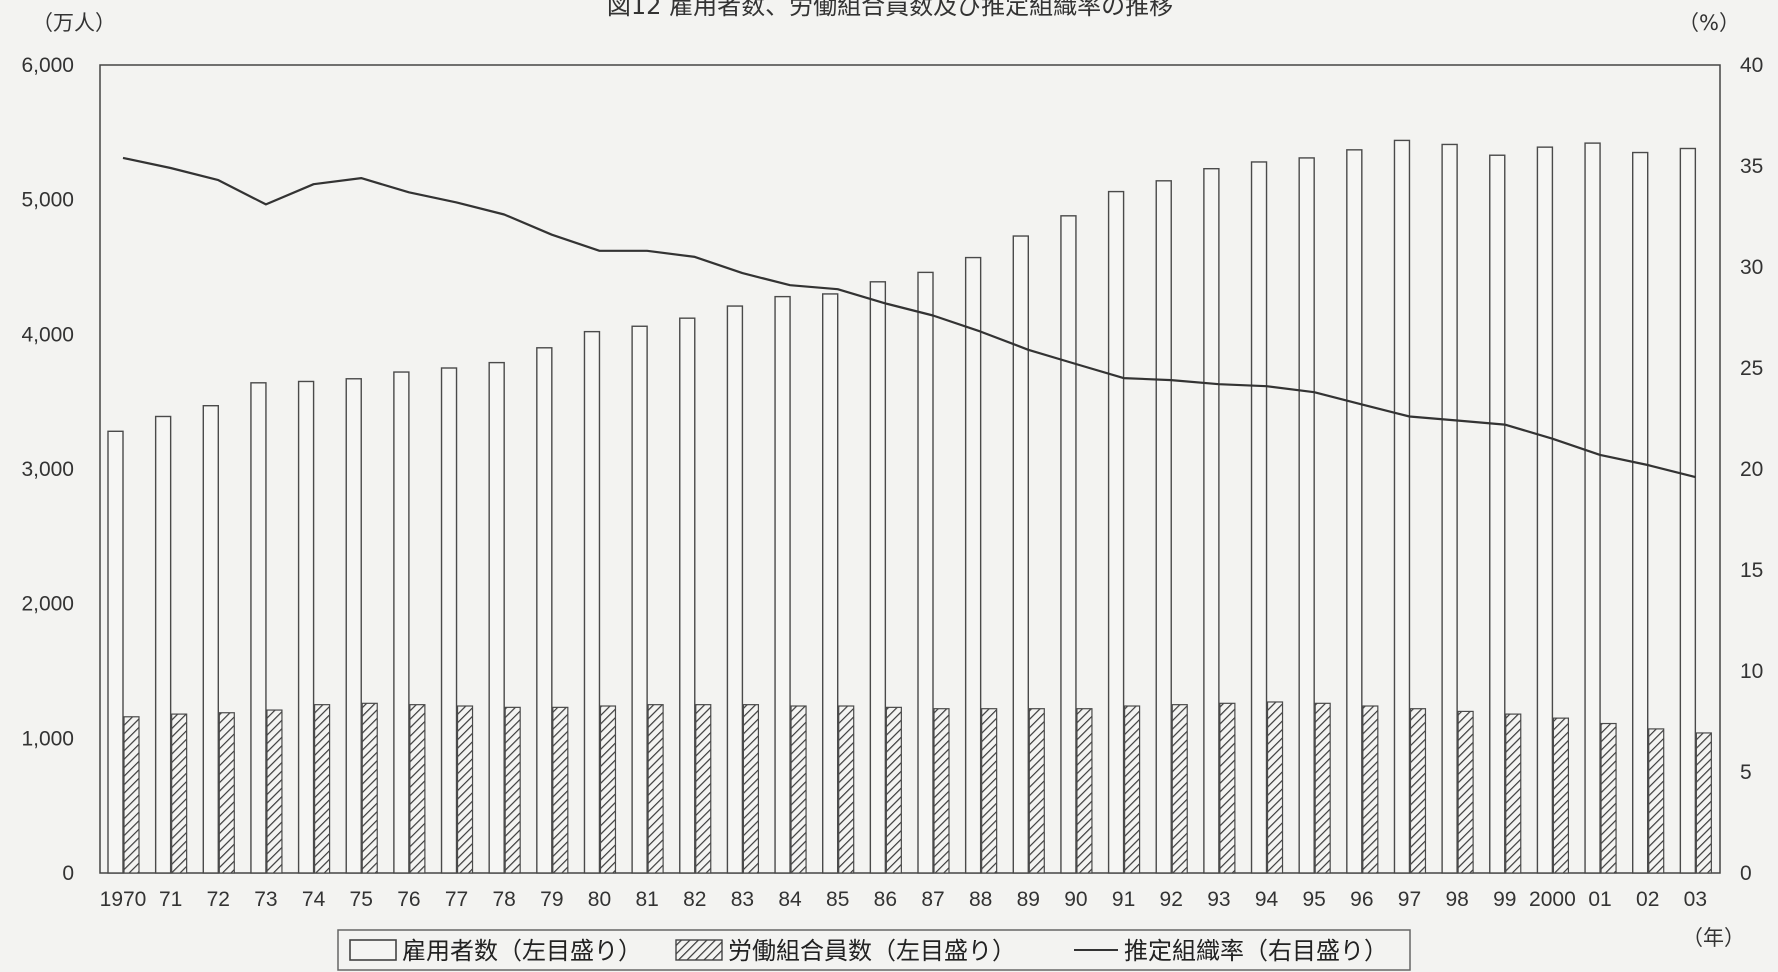 The height and width of the screenshot is (972, 1778). I want to click on legend-frame, so click(874, 950).